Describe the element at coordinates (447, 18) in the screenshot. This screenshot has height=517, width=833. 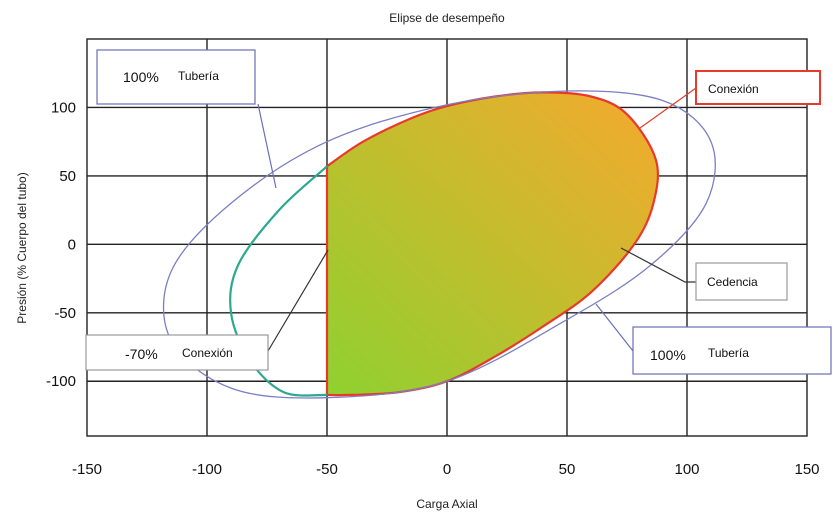
I see `chart-title: Elipse de desempeño` at that location.